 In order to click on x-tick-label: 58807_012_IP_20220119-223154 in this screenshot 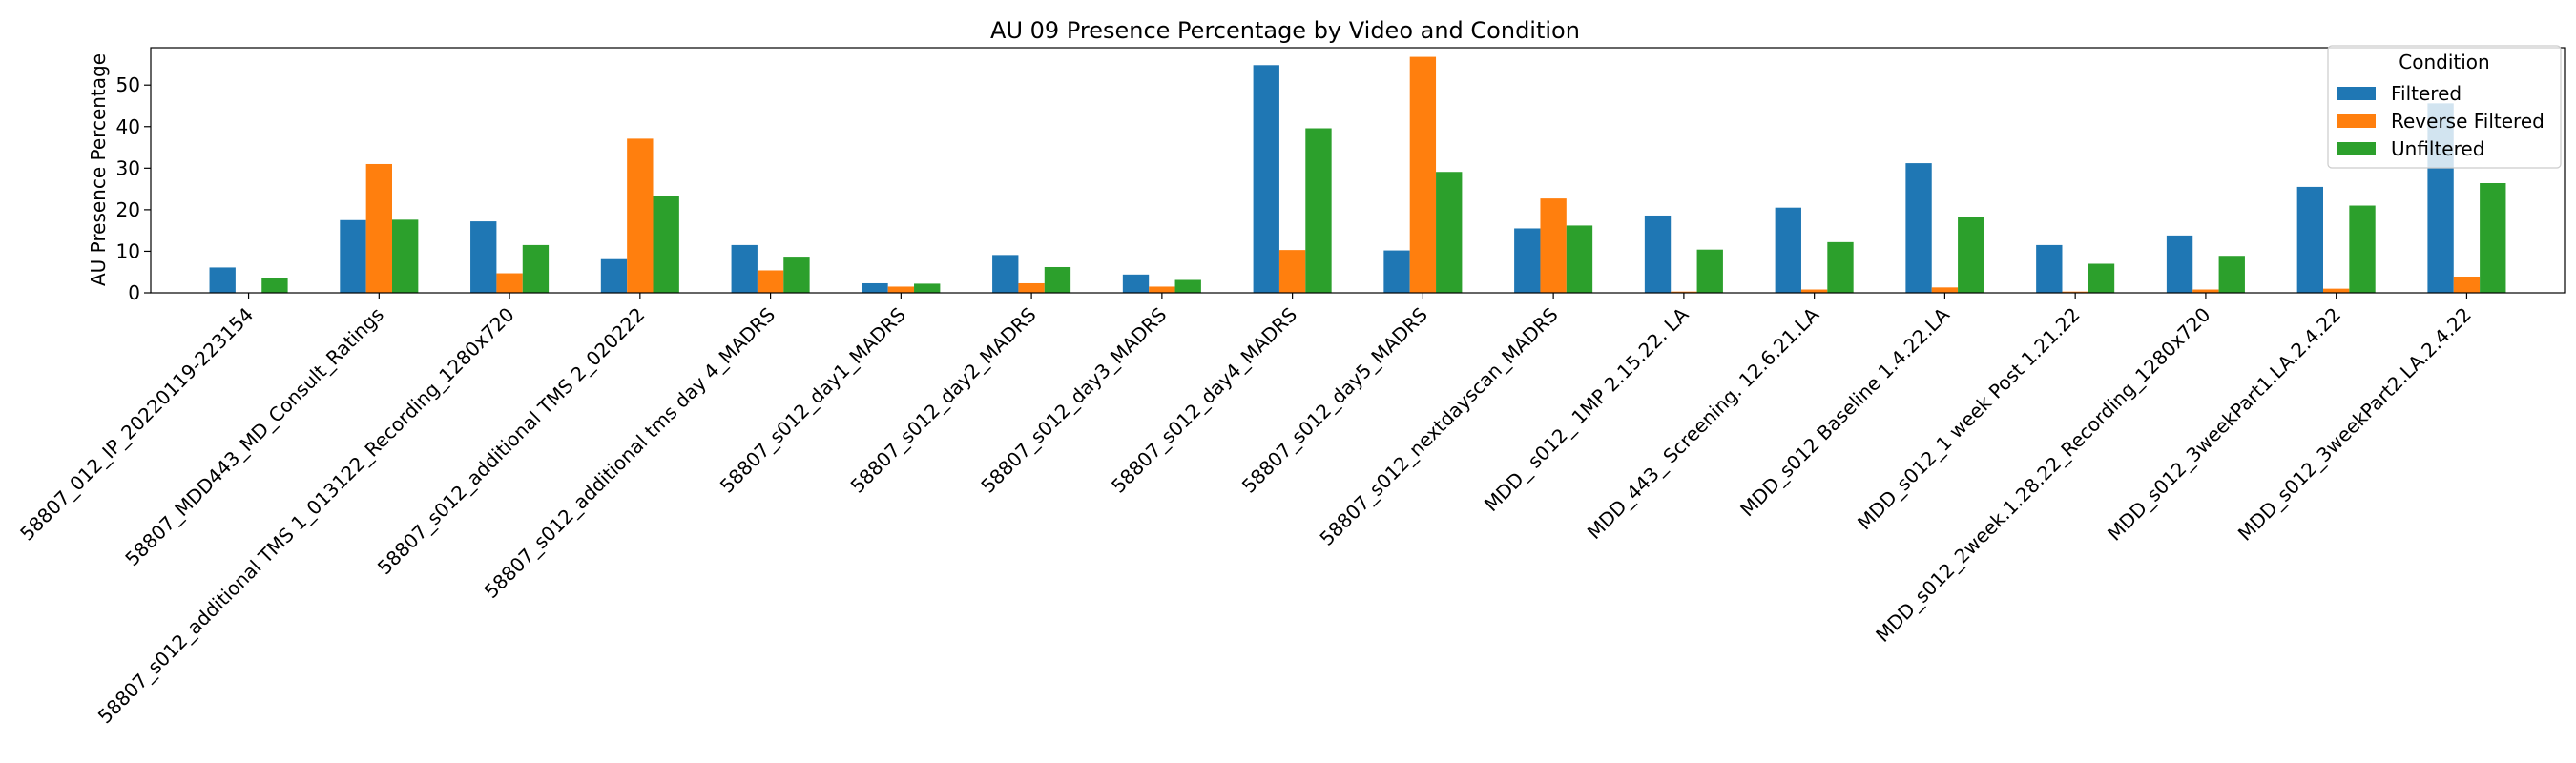, I will do `click(136, 424)`.